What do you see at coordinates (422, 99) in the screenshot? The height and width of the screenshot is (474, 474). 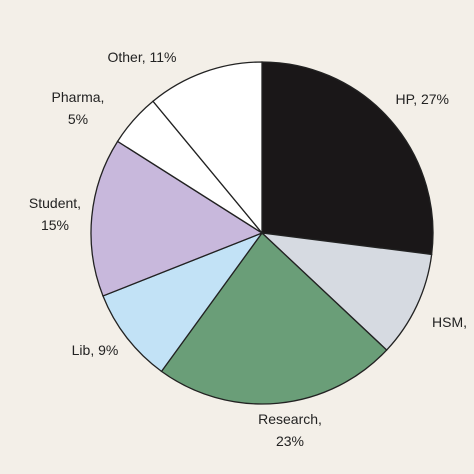 I see `slice-label-hp: HP, 27%` at bounding box center [422, 99].